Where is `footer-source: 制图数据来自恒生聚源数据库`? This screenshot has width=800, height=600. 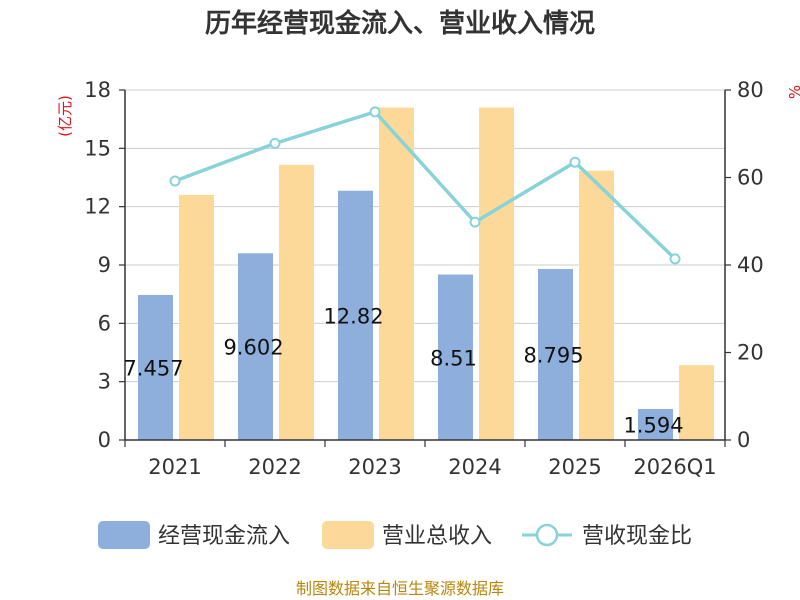 footer-source: 制图数据来自恒生聚源数据库 is located at coordinates (400, 588).